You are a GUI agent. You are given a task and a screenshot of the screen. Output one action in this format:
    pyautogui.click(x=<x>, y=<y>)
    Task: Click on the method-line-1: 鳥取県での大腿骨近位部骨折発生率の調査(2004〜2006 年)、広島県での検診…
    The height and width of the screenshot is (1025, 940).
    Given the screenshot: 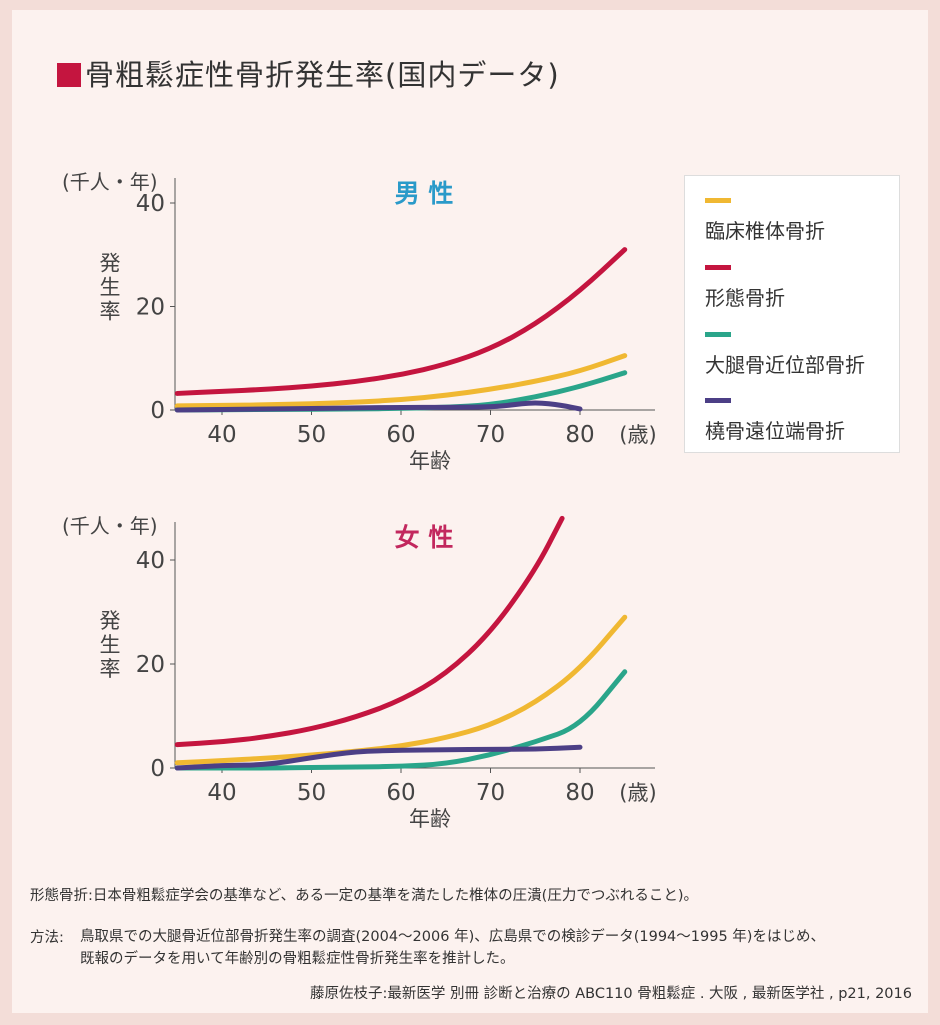 What is the action you would take?
    pyautogui.click(x=452, y=937)
    